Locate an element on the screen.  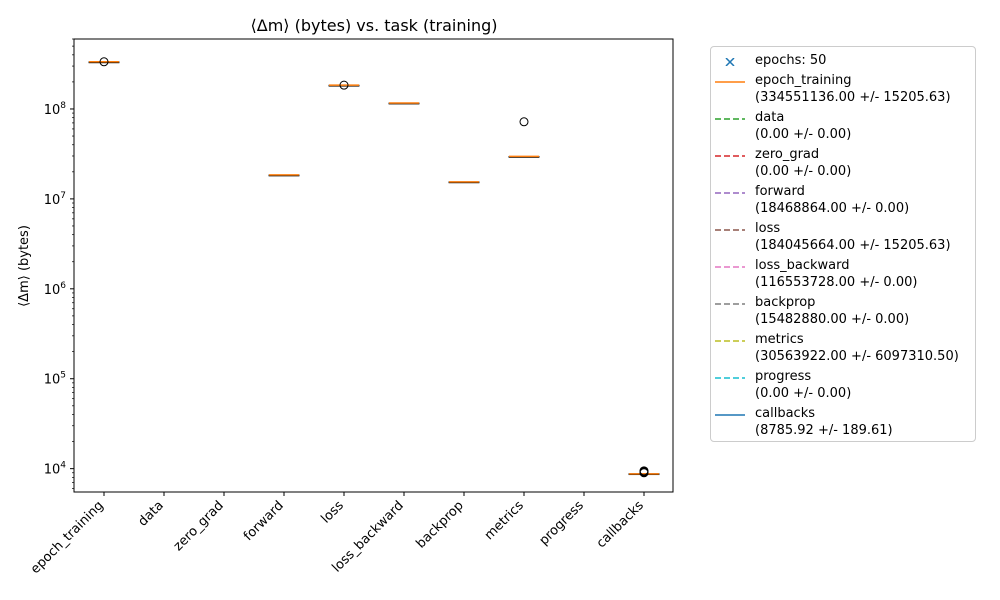
legend-series-name: loss_backward is located at coordinates (802, 265).